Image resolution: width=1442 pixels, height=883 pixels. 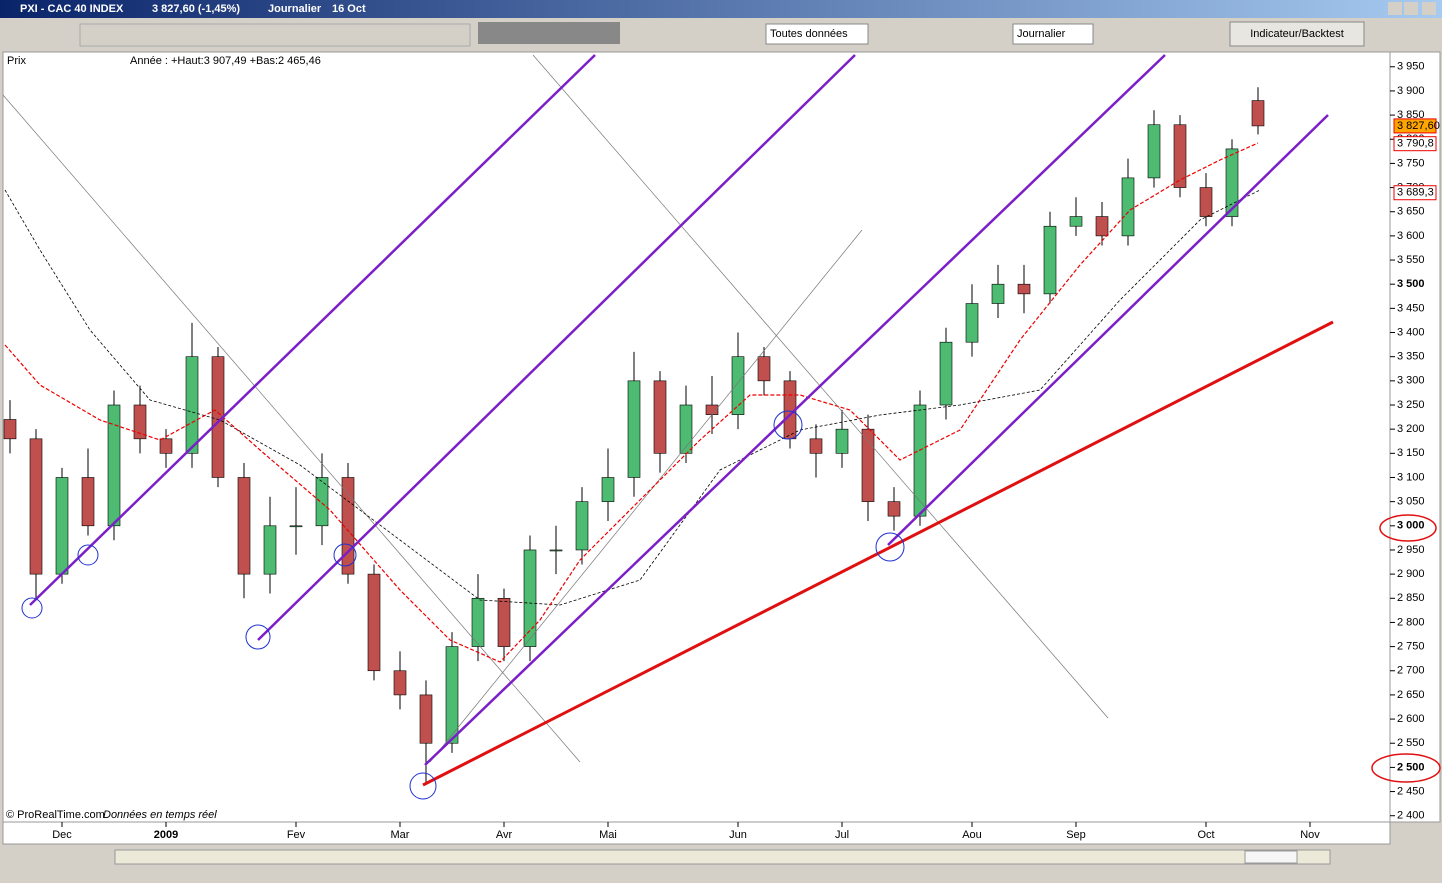 I want to click on close-button, so click(x=1429, y=8).